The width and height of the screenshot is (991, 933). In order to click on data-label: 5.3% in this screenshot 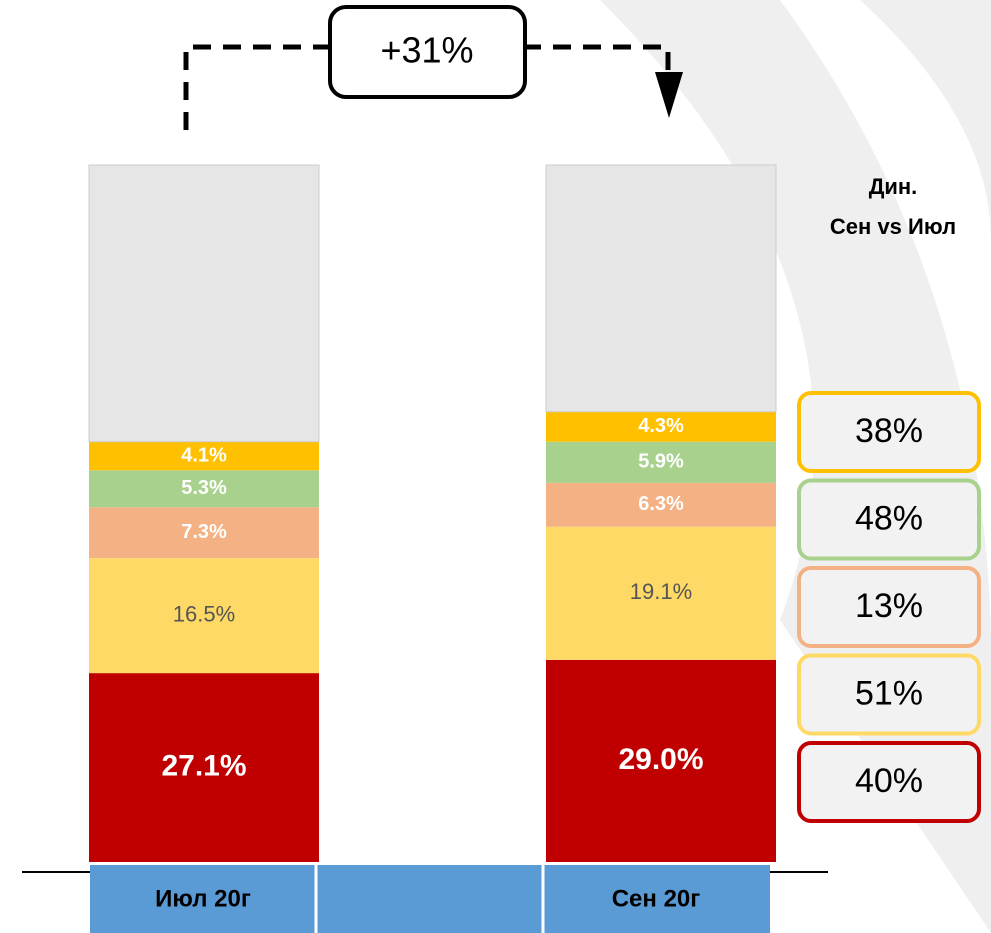, I will do `click(204, 488)`.